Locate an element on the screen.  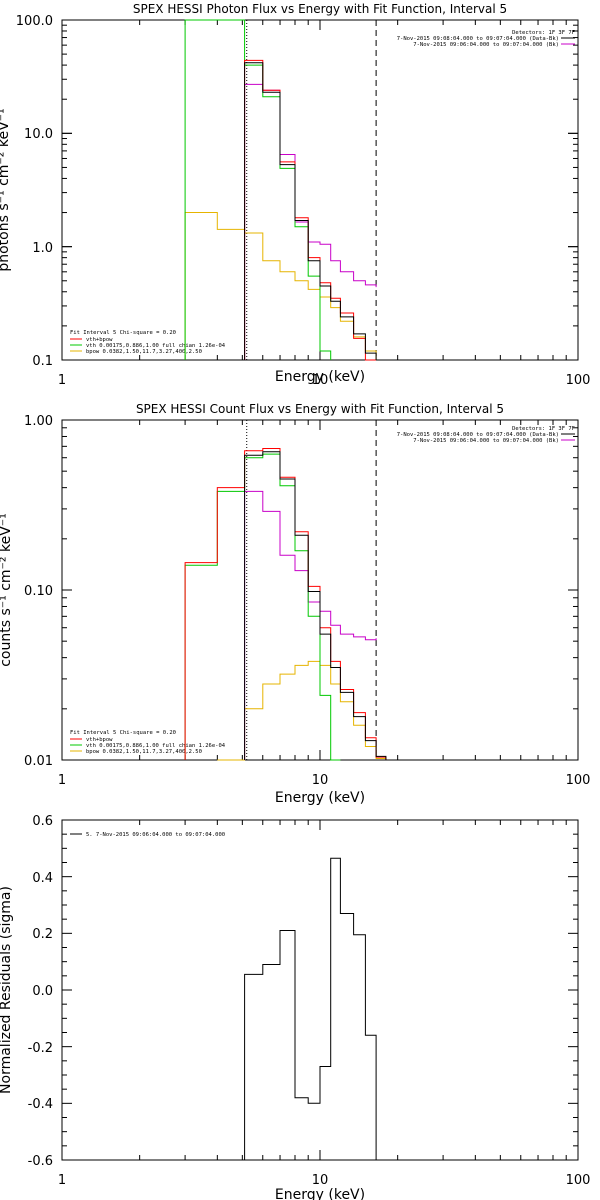
y-tick-label: 0.0 is located at coordinates (42, 991).